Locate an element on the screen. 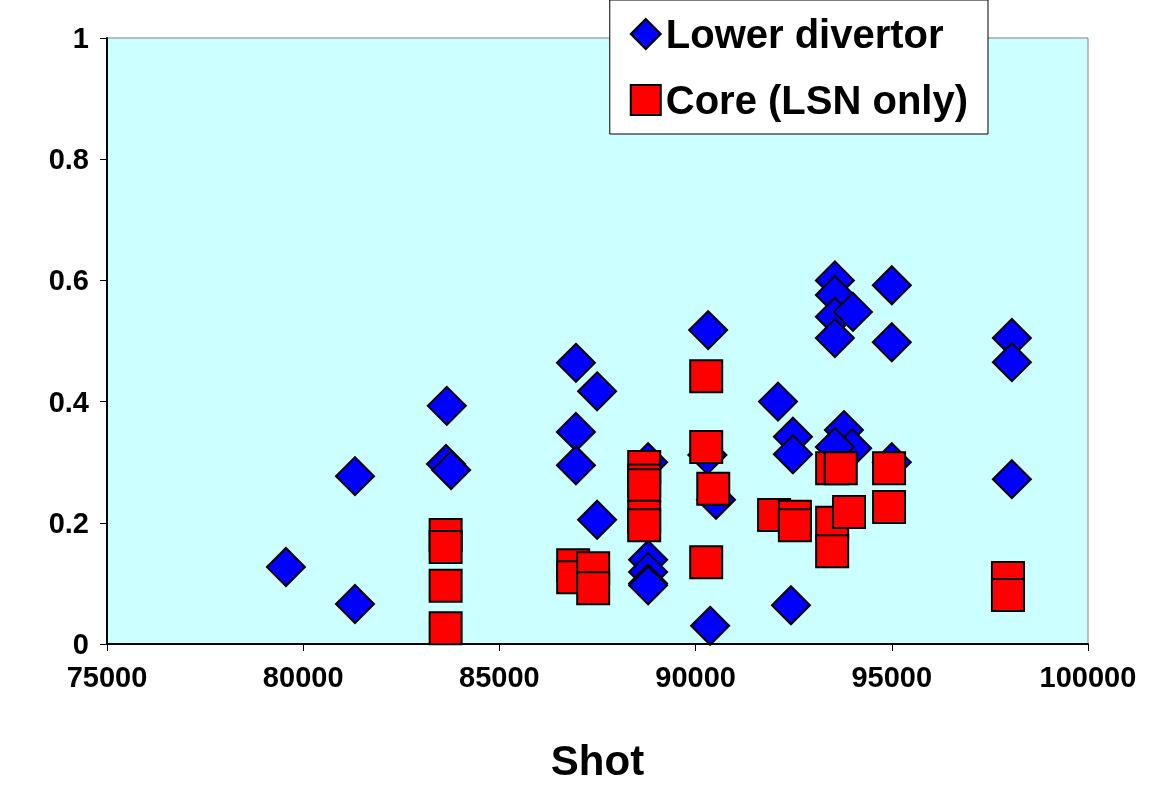  x-tick-label: 75000 is located at coordinates (107, 676).